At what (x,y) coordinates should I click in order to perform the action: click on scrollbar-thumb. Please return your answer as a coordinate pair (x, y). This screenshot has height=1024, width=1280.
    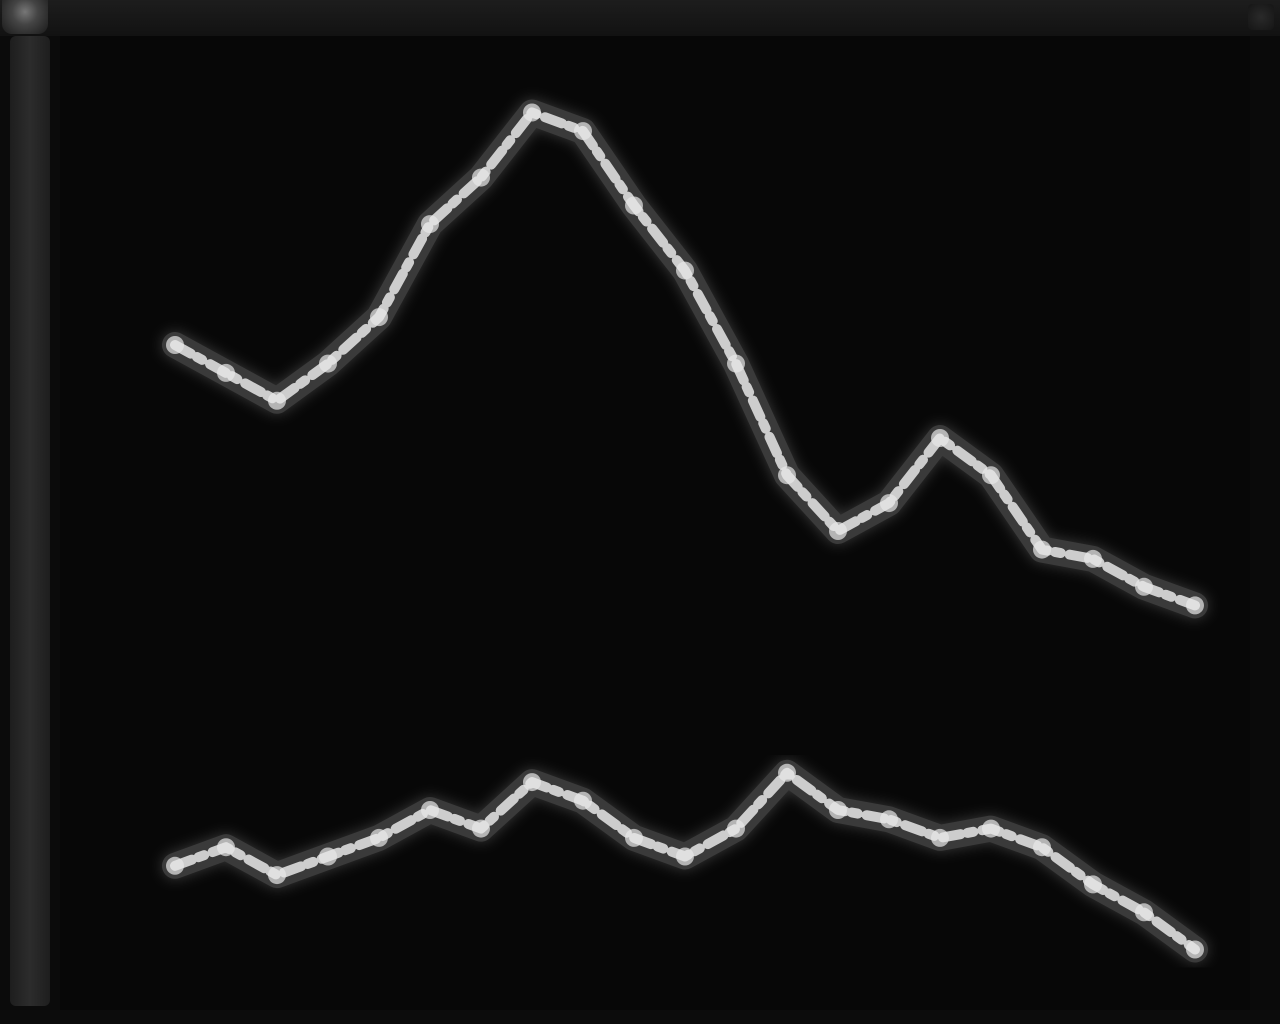
    Looking at the image, I should click on (30, 521).